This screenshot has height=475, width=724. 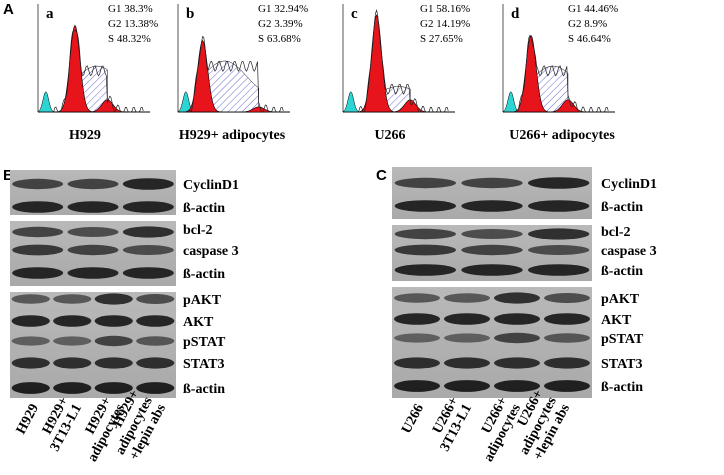 I want to click on plot-letter: d, so click(x=515, y=14).